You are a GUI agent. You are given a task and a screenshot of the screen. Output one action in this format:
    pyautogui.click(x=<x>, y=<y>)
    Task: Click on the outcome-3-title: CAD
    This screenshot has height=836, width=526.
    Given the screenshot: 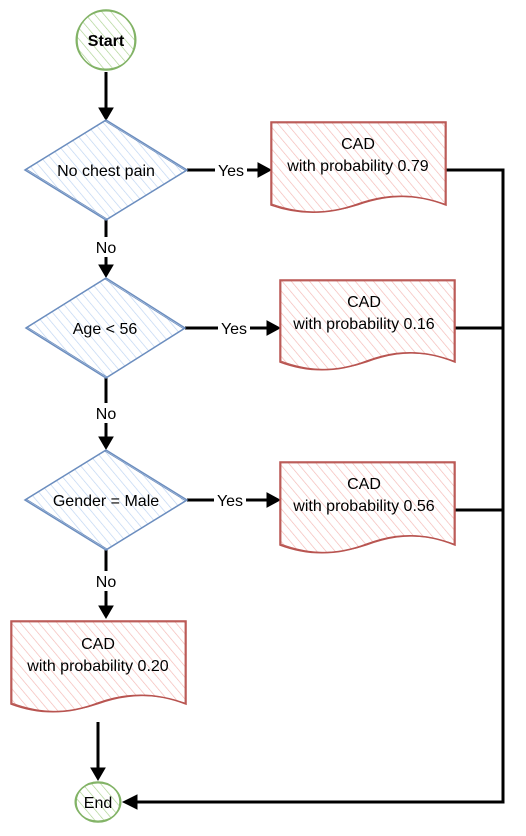 What is the action you would take?
    pyautogui.click(x=364, y=484)
    